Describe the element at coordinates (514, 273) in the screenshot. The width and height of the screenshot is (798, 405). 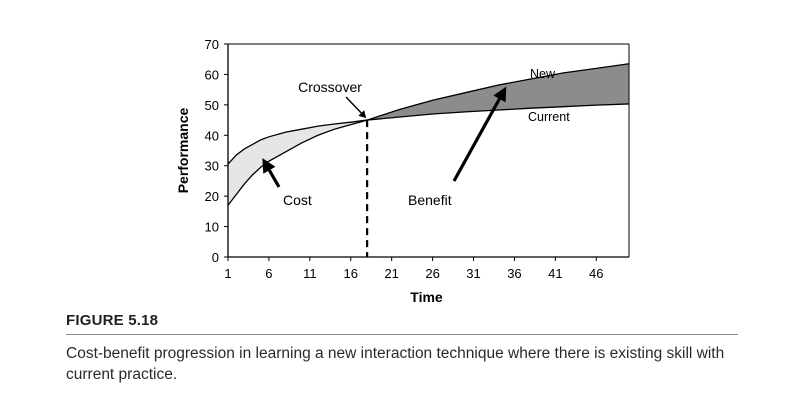
I see `x-tick-label: 36` at that location.